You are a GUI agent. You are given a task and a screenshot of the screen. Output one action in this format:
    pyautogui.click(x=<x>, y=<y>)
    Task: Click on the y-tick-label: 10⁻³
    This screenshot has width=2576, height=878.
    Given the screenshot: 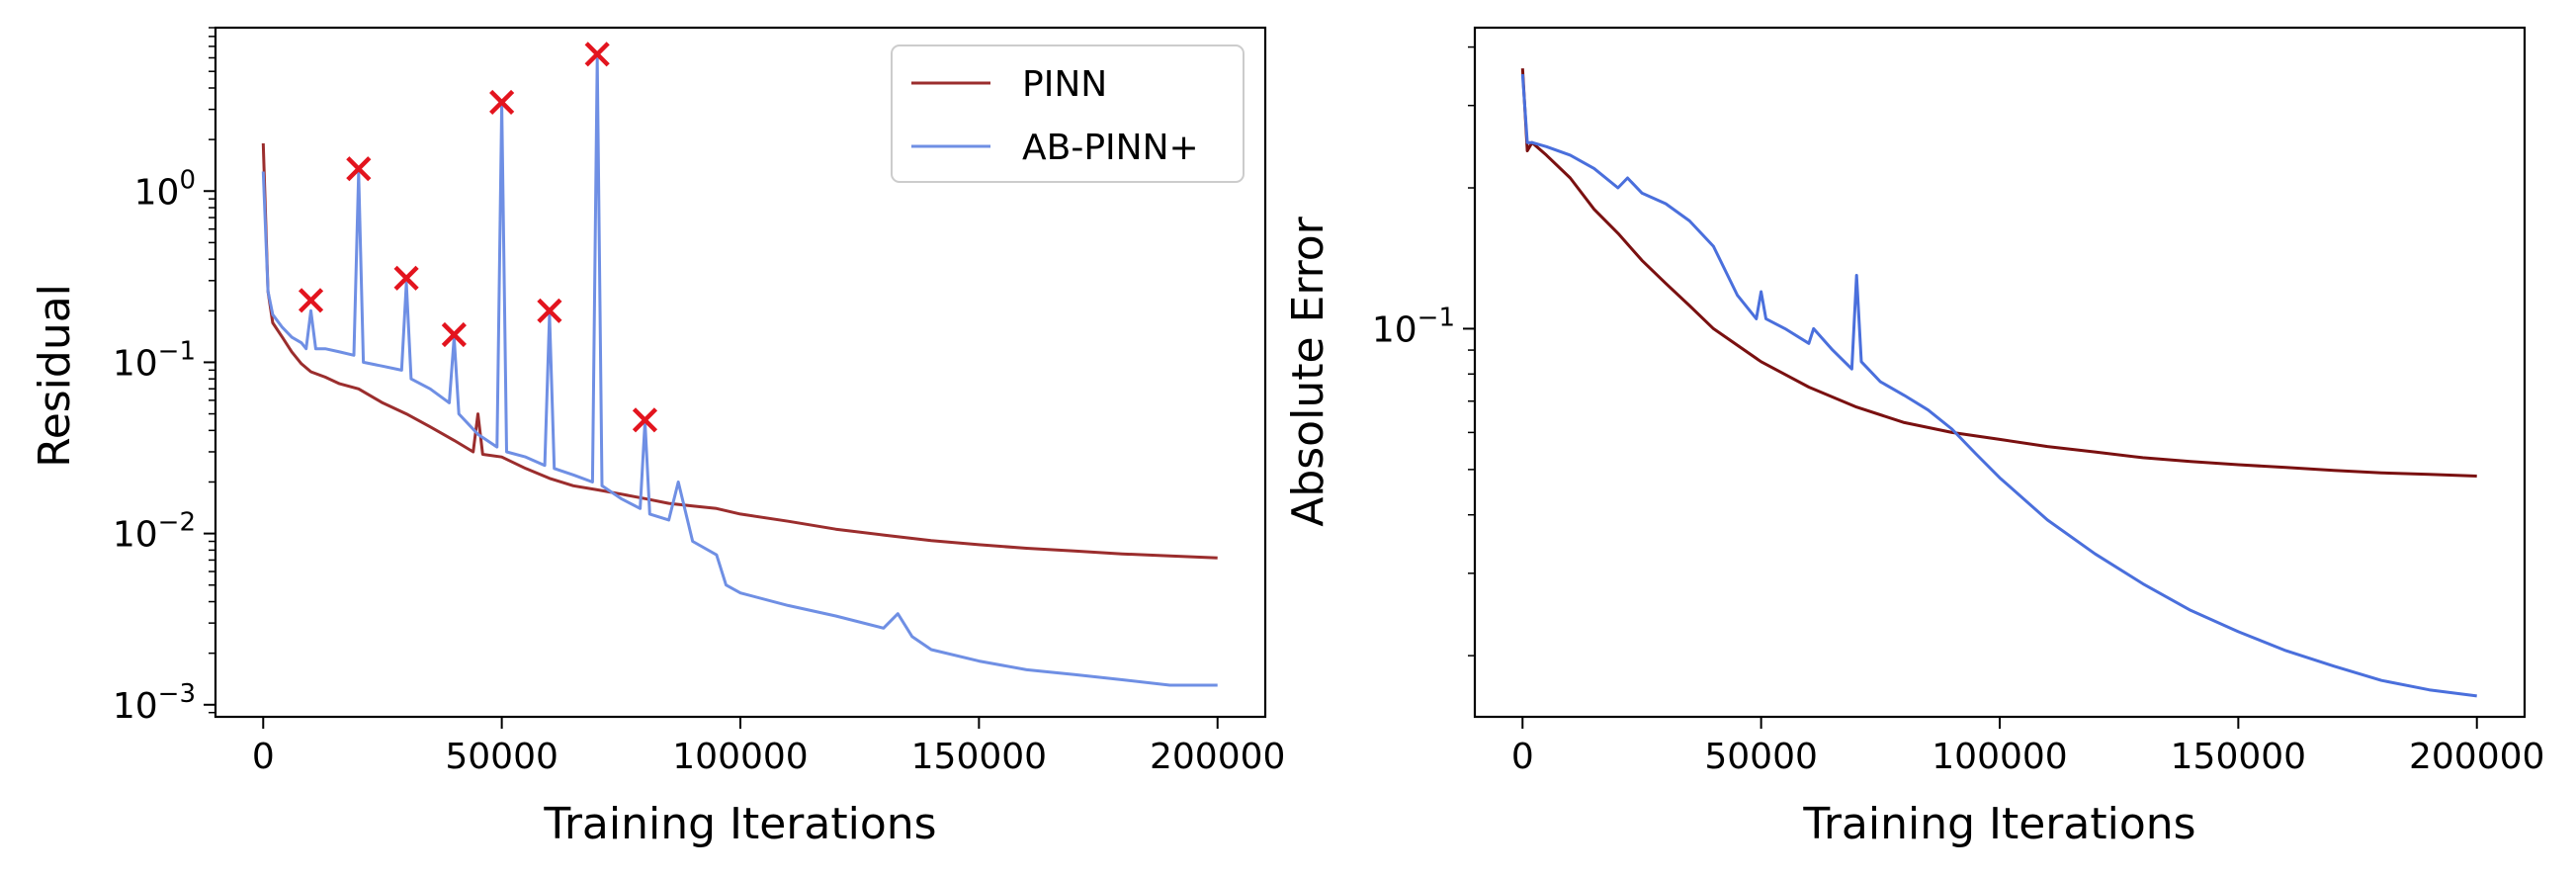 What is the action you would take?
    pyautogui.click(x=154, y=703)
    